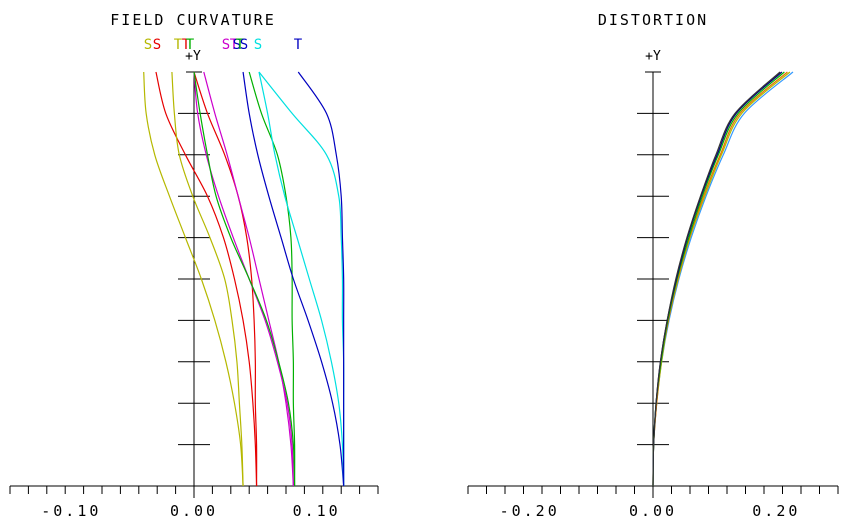  I want to click on fc-x-tick-label: 0.00, so click(194, 511).